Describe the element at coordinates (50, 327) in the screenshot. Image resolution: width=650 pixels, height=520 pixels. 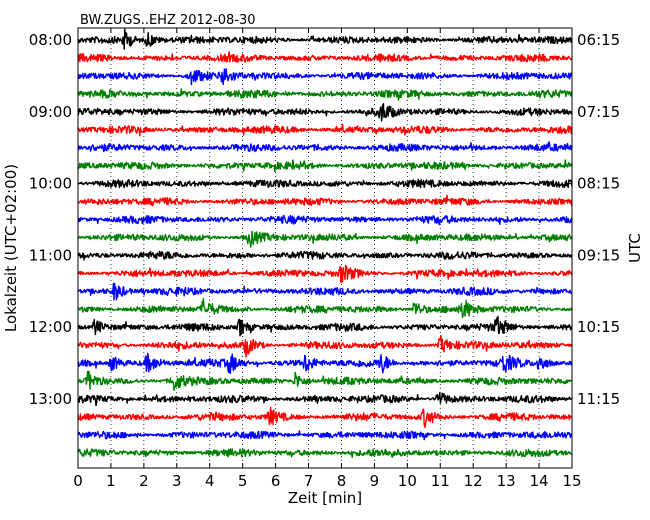
I see `left-time-label: 12:00` at that location.